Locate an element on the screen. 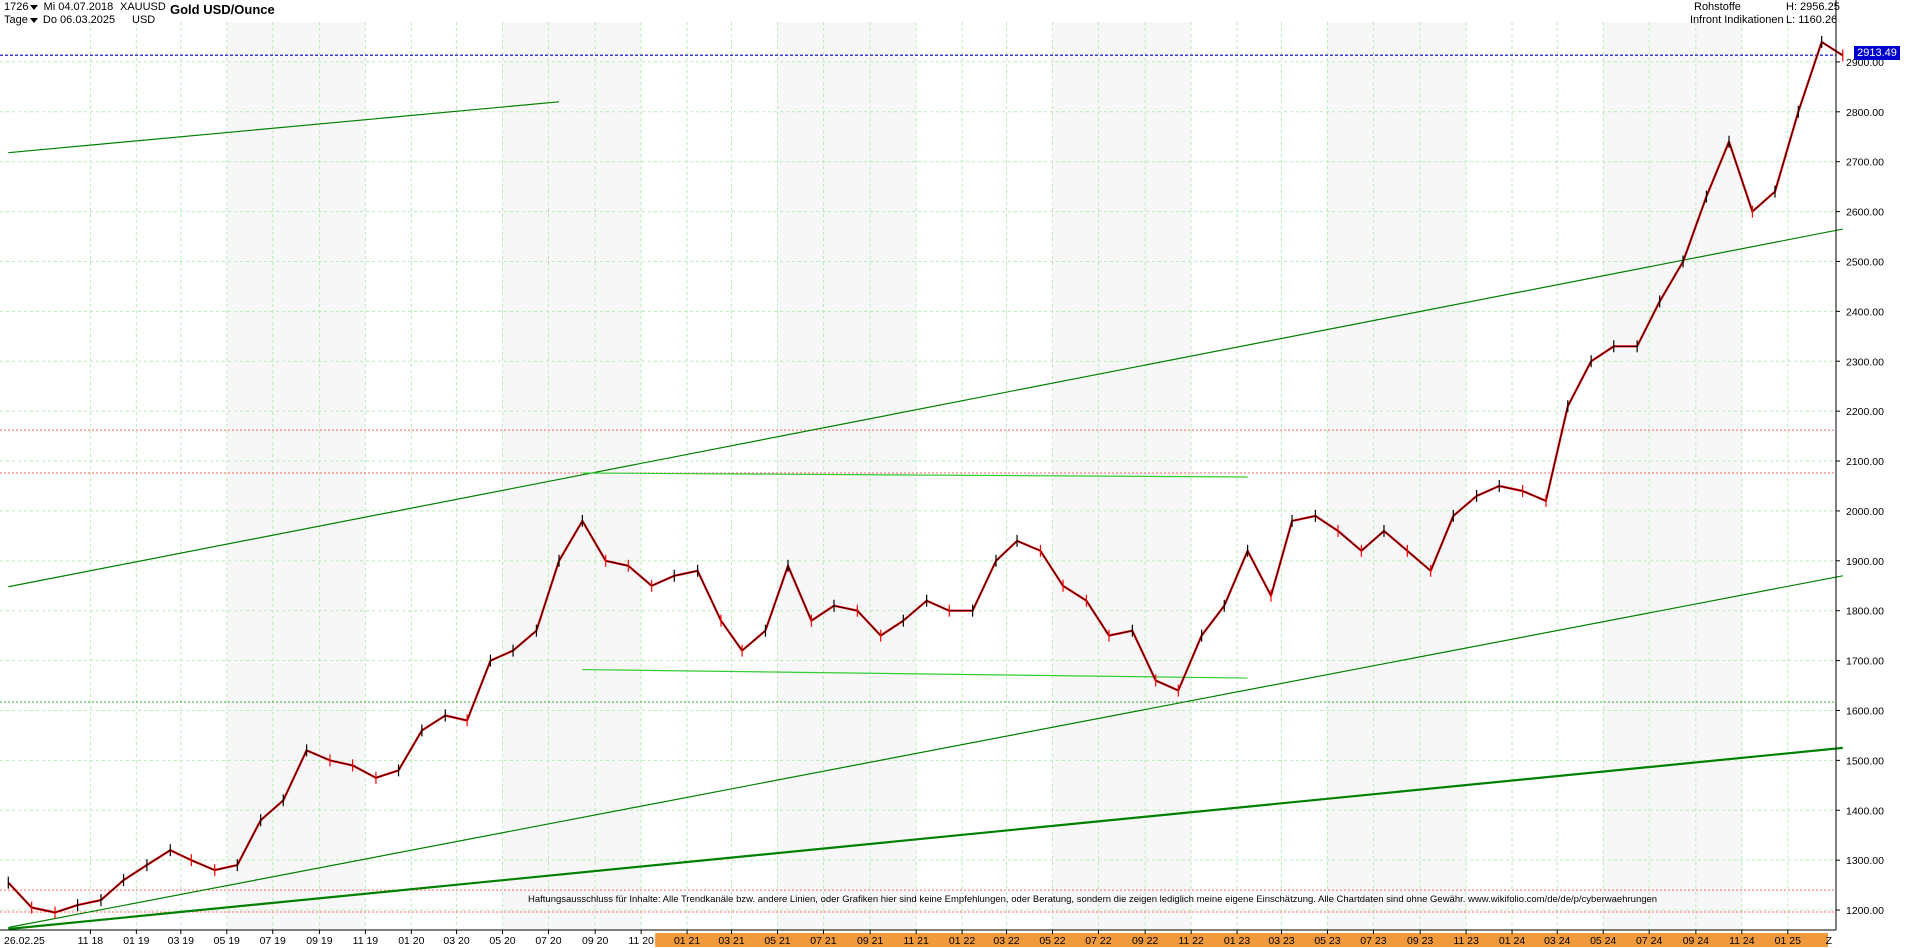 The image size is (1916, 948). y-tick-label: 1800.00 is located at coordinates (1865, 612).